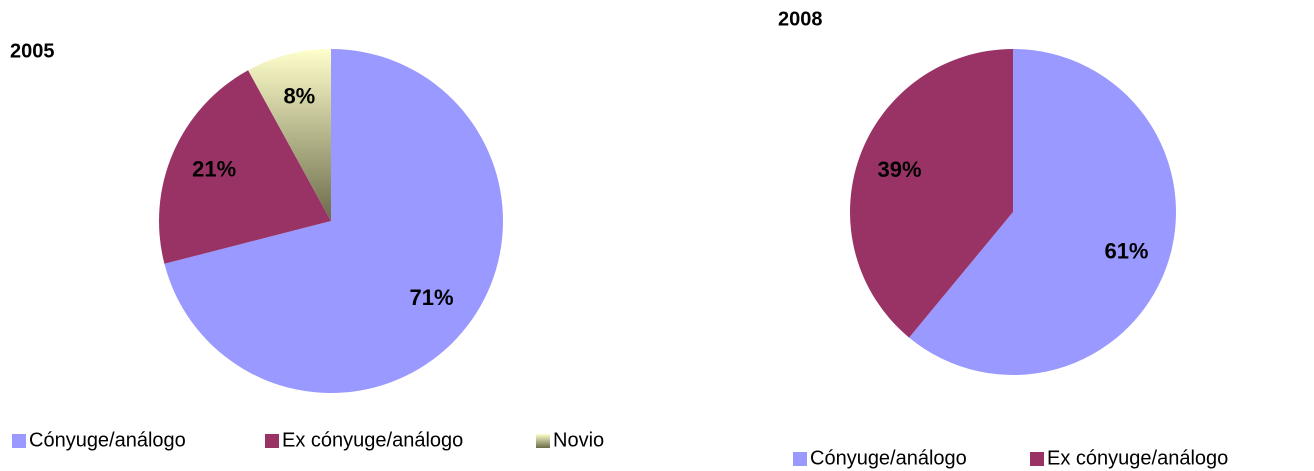 The height and width of the screenshot is (471, 1314). I want to click on legend-label: Novio, so click(578, 440).